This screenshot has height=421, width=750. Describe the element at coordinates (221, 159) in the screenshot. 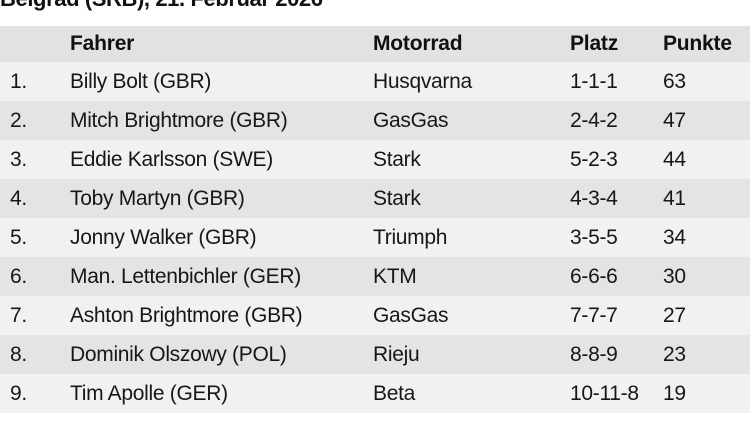

I see `cell-rider: Eddie Karlsson (SWE)` at that location.